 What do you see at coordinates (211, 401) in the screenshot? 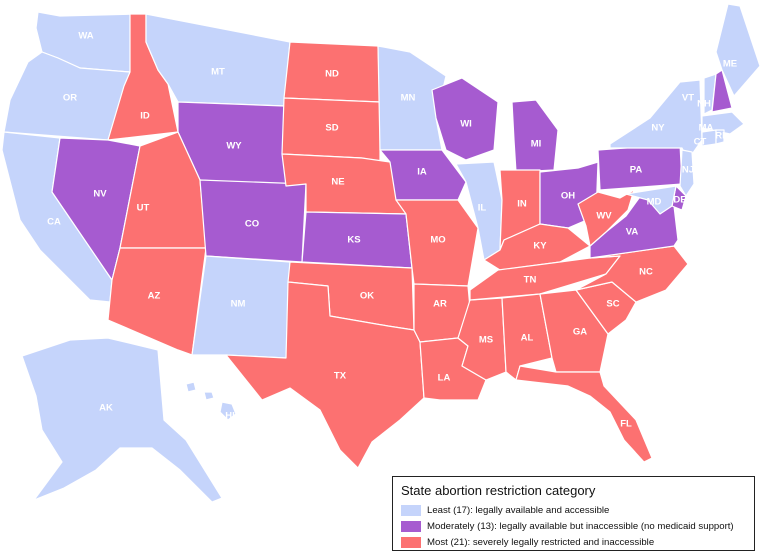
I see `state-hi` at bounding box center [211, 401].